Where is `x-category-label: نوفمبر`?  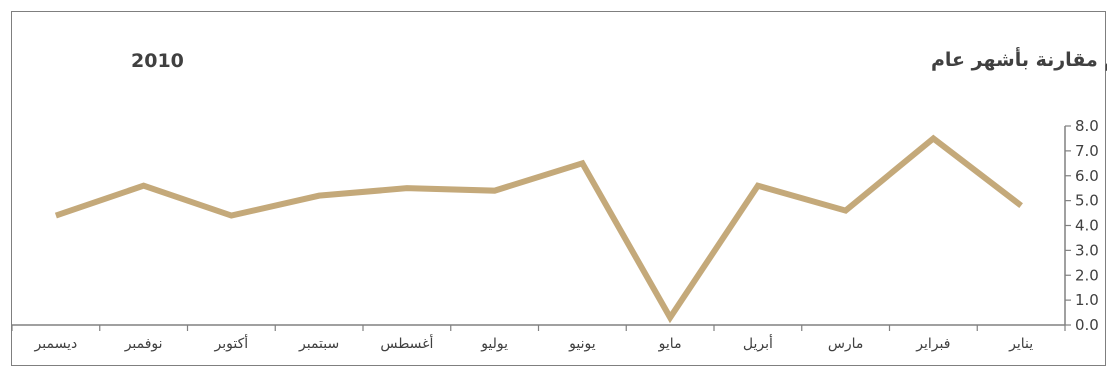
x-category-label: نوفمبر is located at coordinates (143, 344).